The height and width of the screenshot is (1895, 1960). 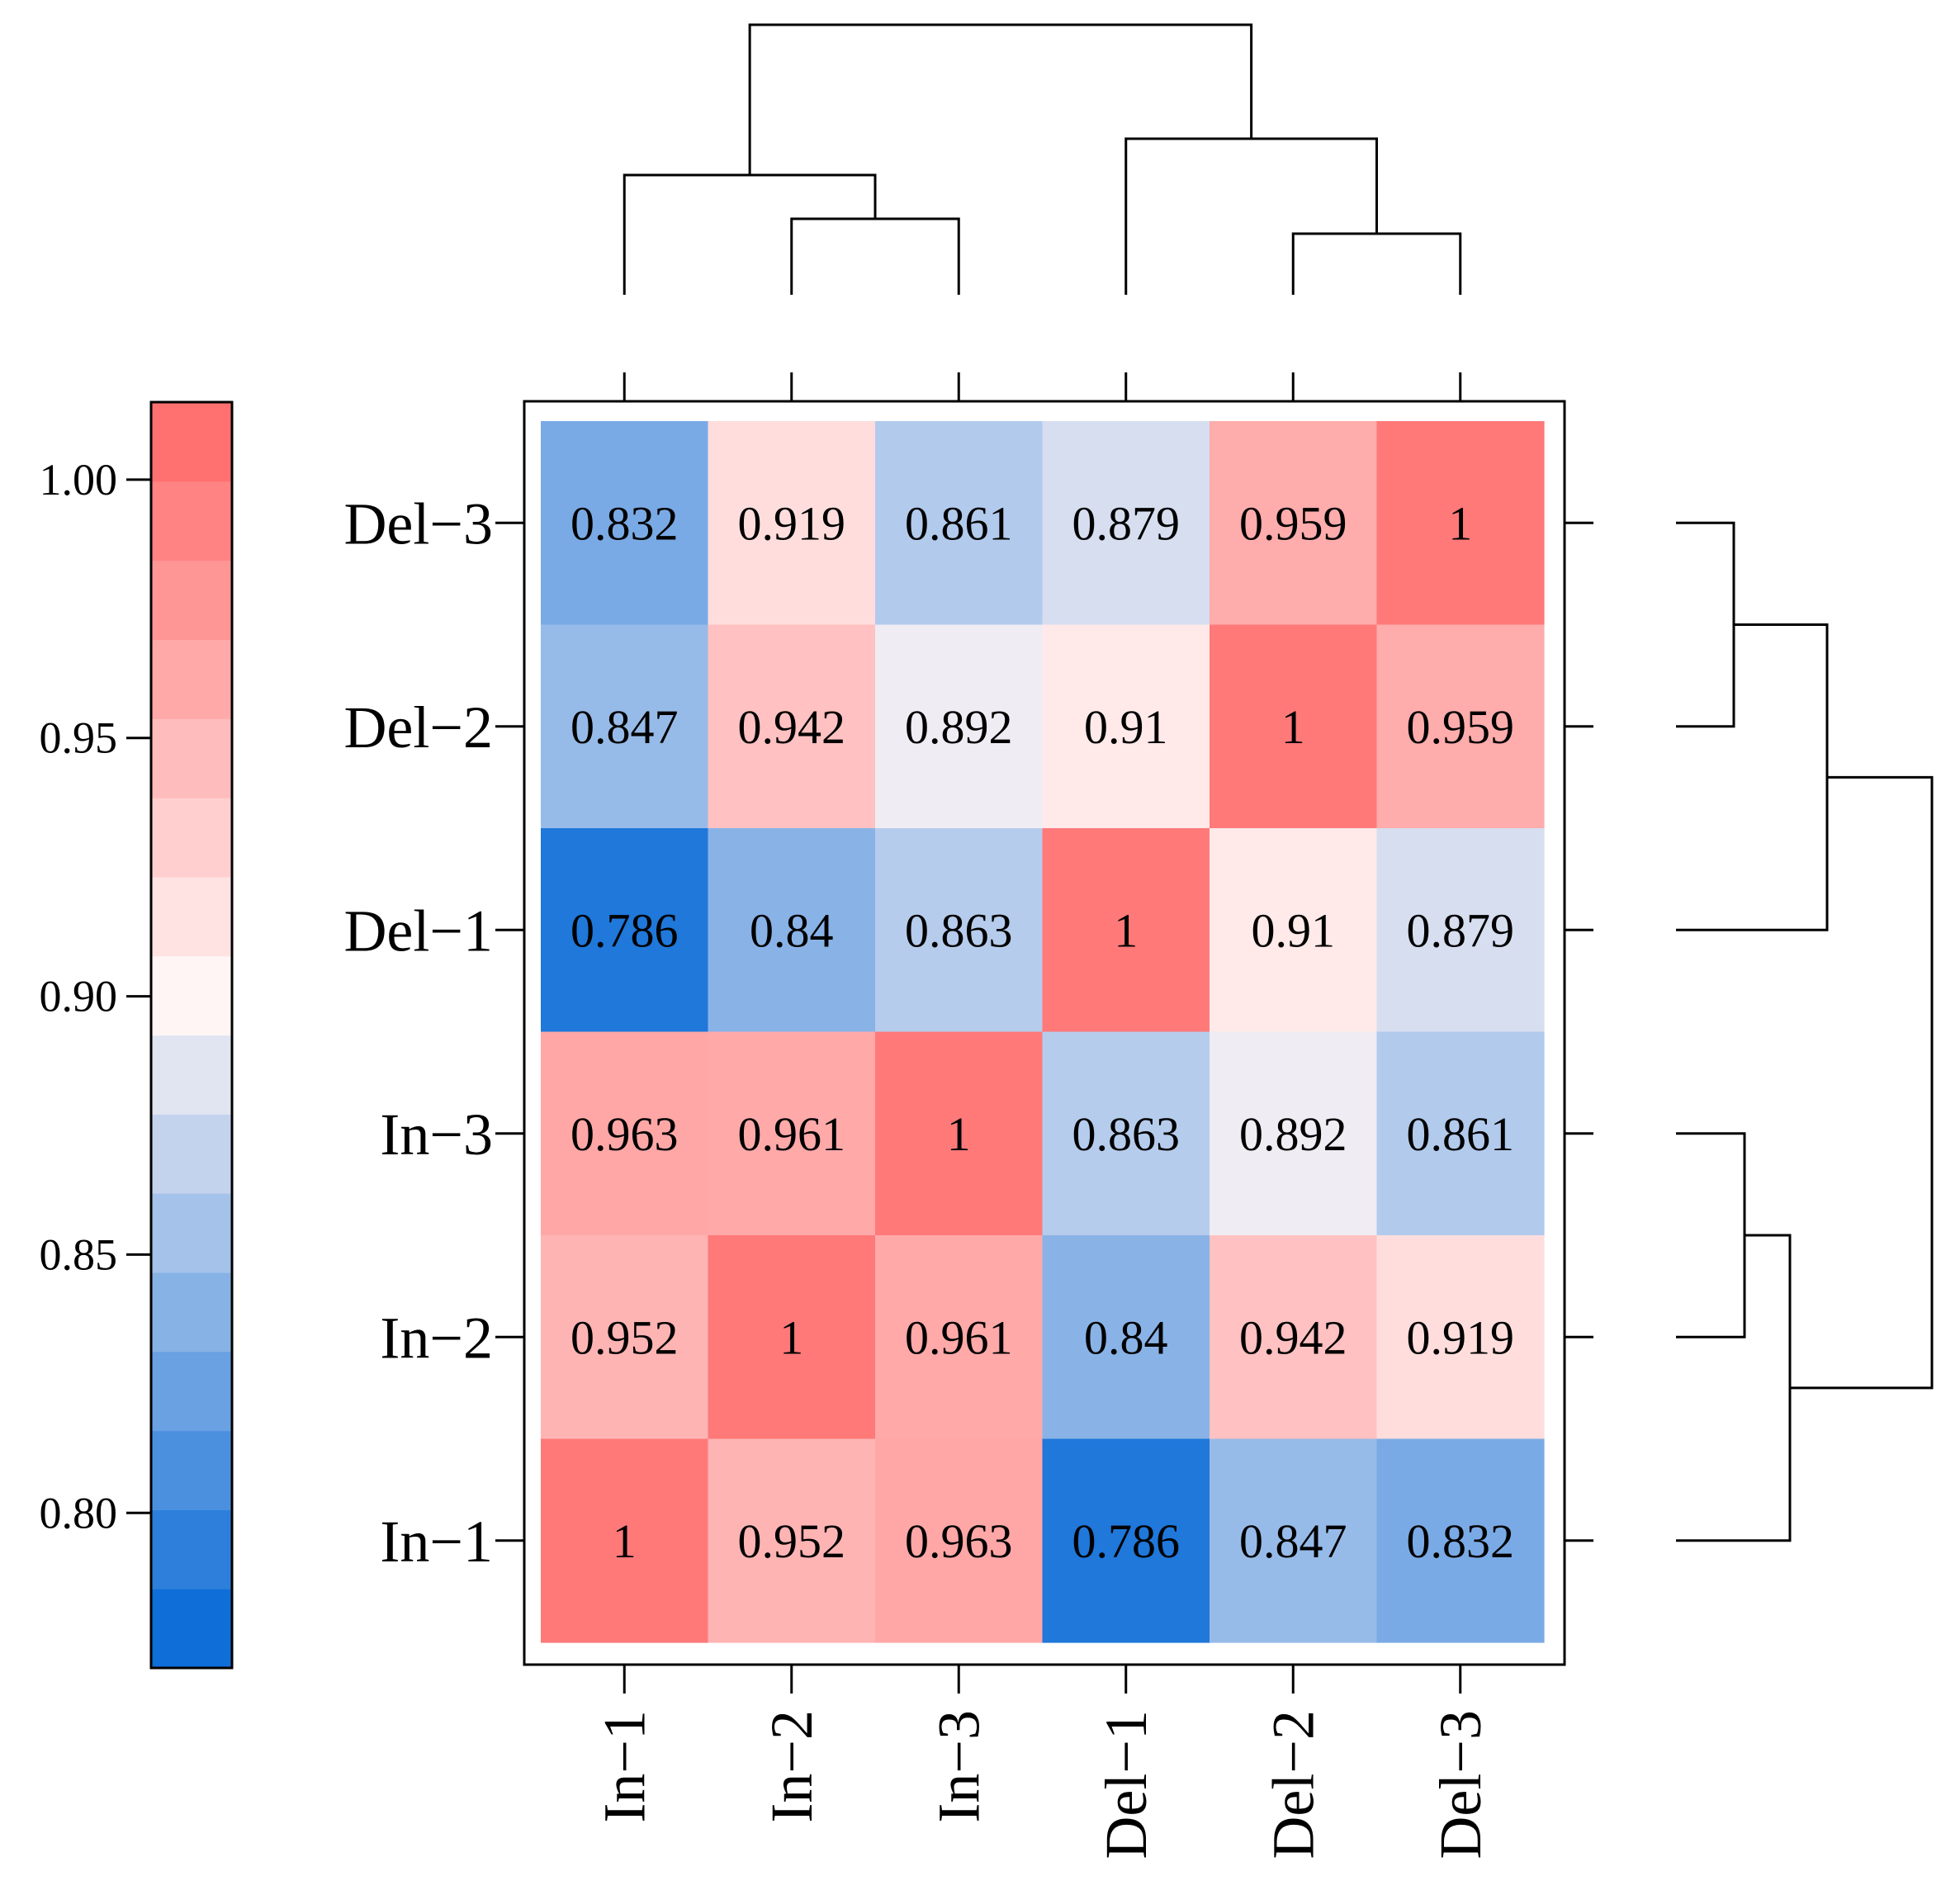 I want to click on colorbar: 0.80 0.85 0.90 0.95 1.00, so click(x=137, y=1035).